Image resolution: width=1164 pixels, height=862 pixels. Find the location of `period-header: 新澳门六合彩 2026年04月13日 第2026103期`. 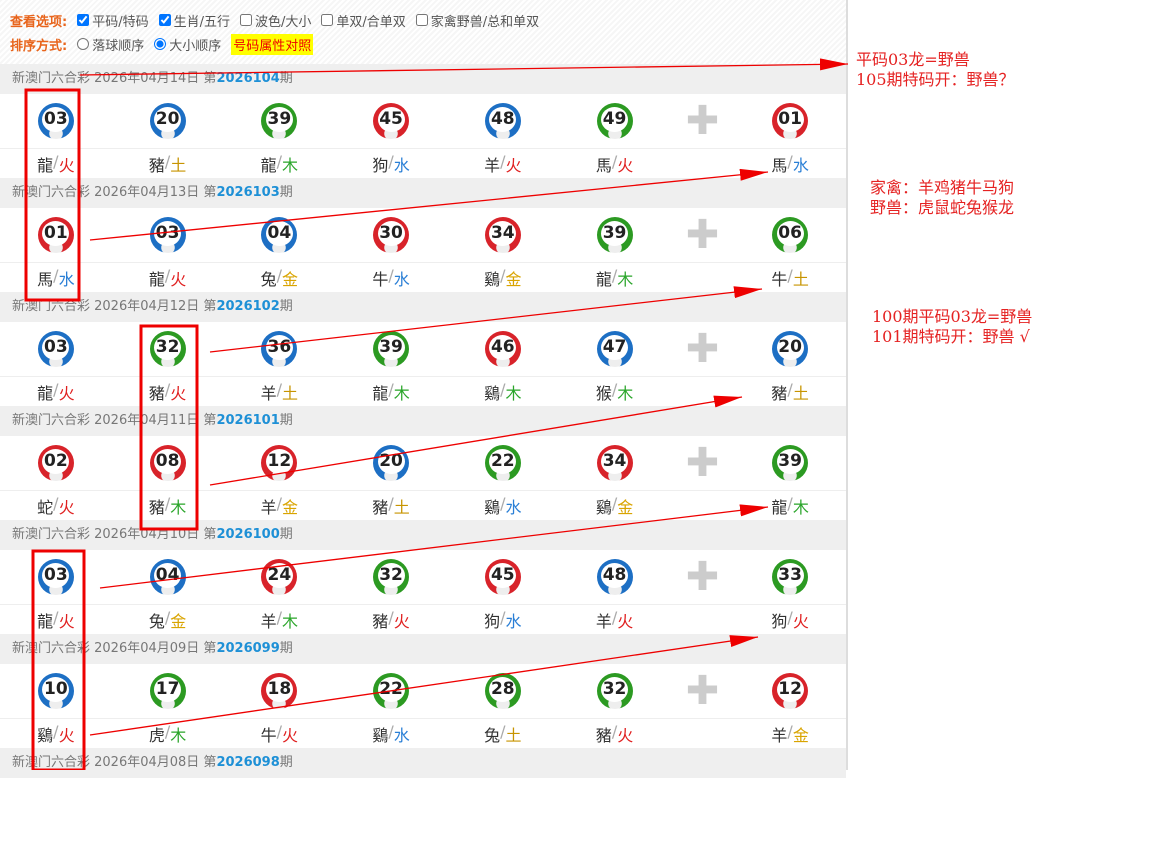

period-header: 新澳门六合彩 2026年04月13日 第2026103期 is located at coordinates (423, 193).